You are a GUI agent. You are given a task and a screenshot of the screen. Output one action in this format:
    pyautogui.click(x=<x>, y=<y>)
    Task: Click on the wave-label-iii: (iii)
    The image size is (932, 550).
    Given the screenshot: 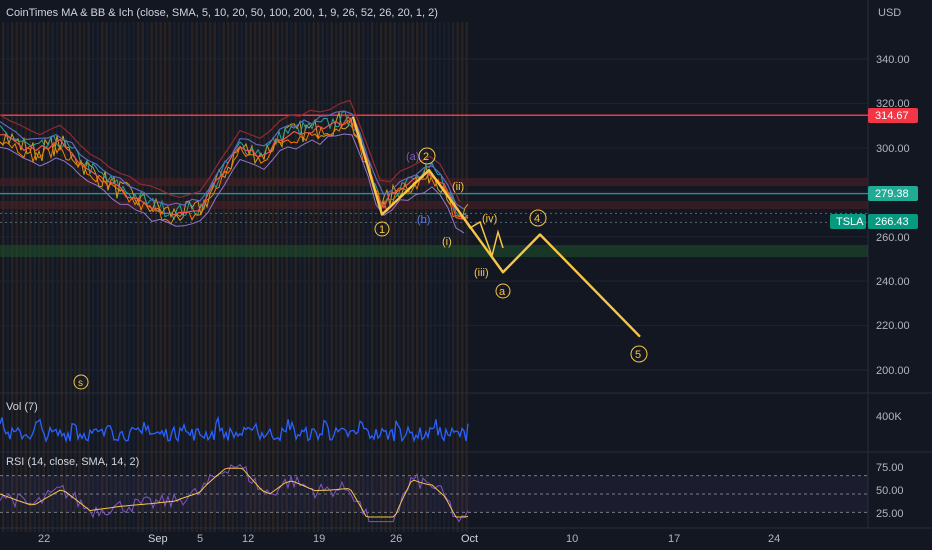 What is the action you would take?
    pyautogui.click(x=481, y=273)
    